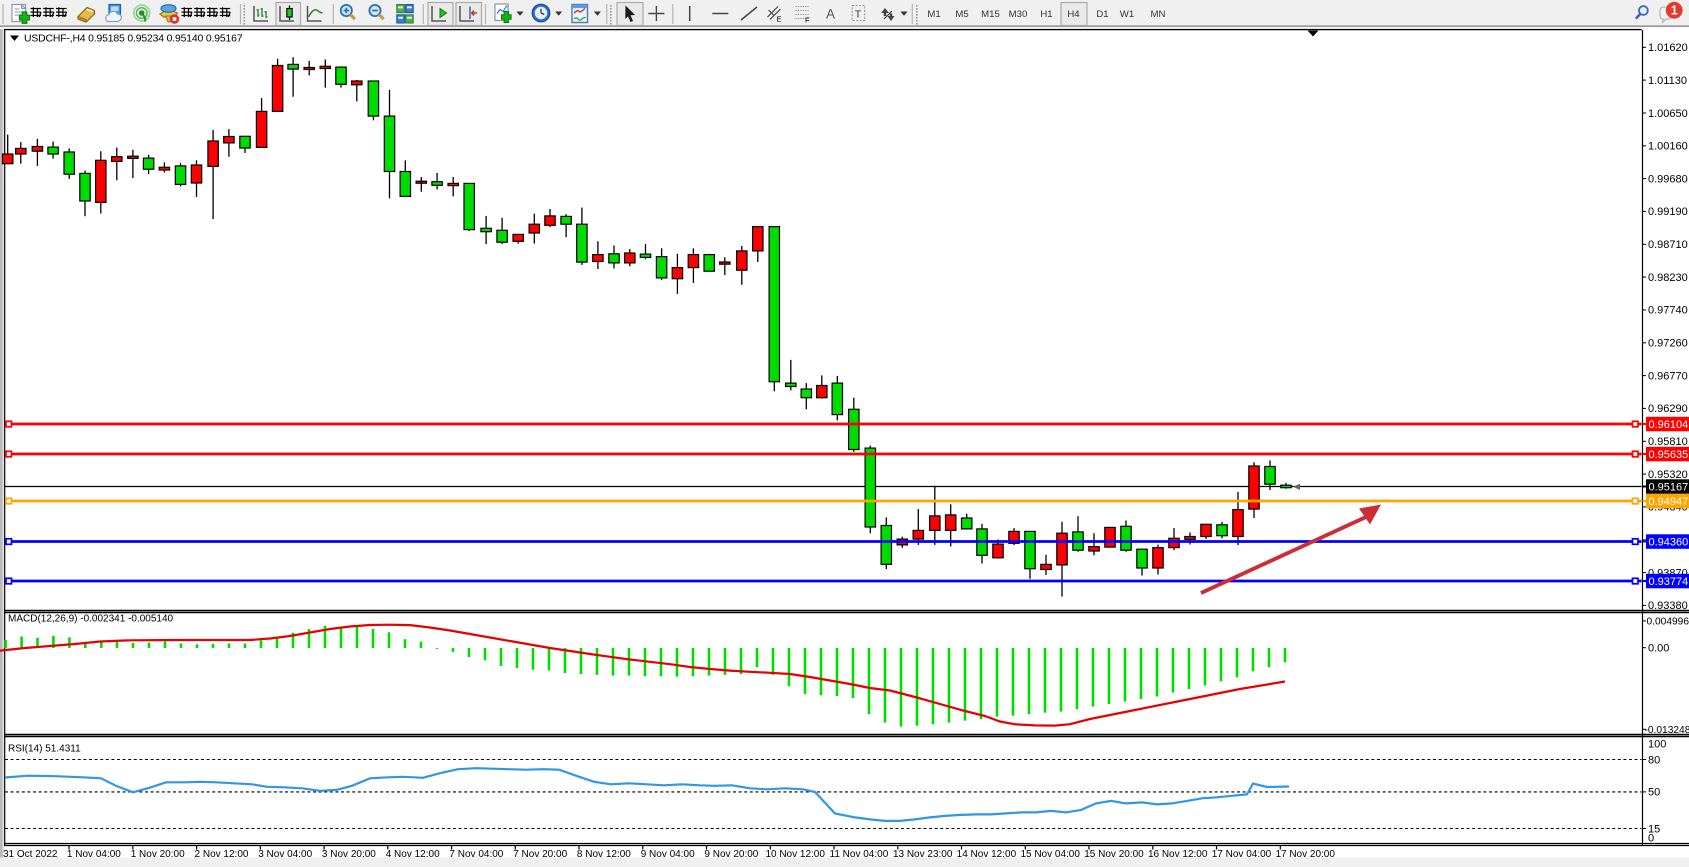  I want to click on svg-text: M5, so click(961, 14).